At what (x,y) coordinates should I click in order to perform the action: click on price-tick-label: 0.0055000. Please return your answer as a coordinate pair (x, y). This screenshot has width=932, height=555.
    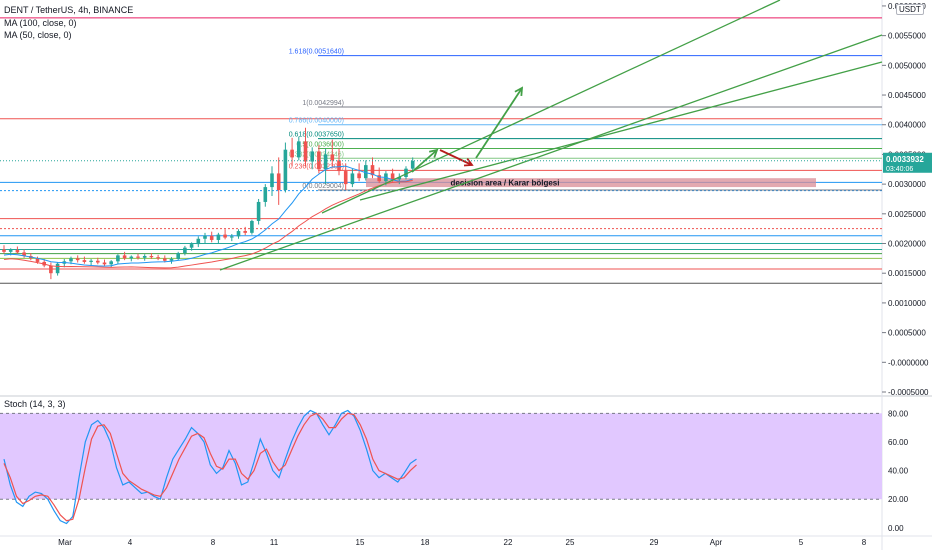
    Looking at the image, I should click on (907, 36).